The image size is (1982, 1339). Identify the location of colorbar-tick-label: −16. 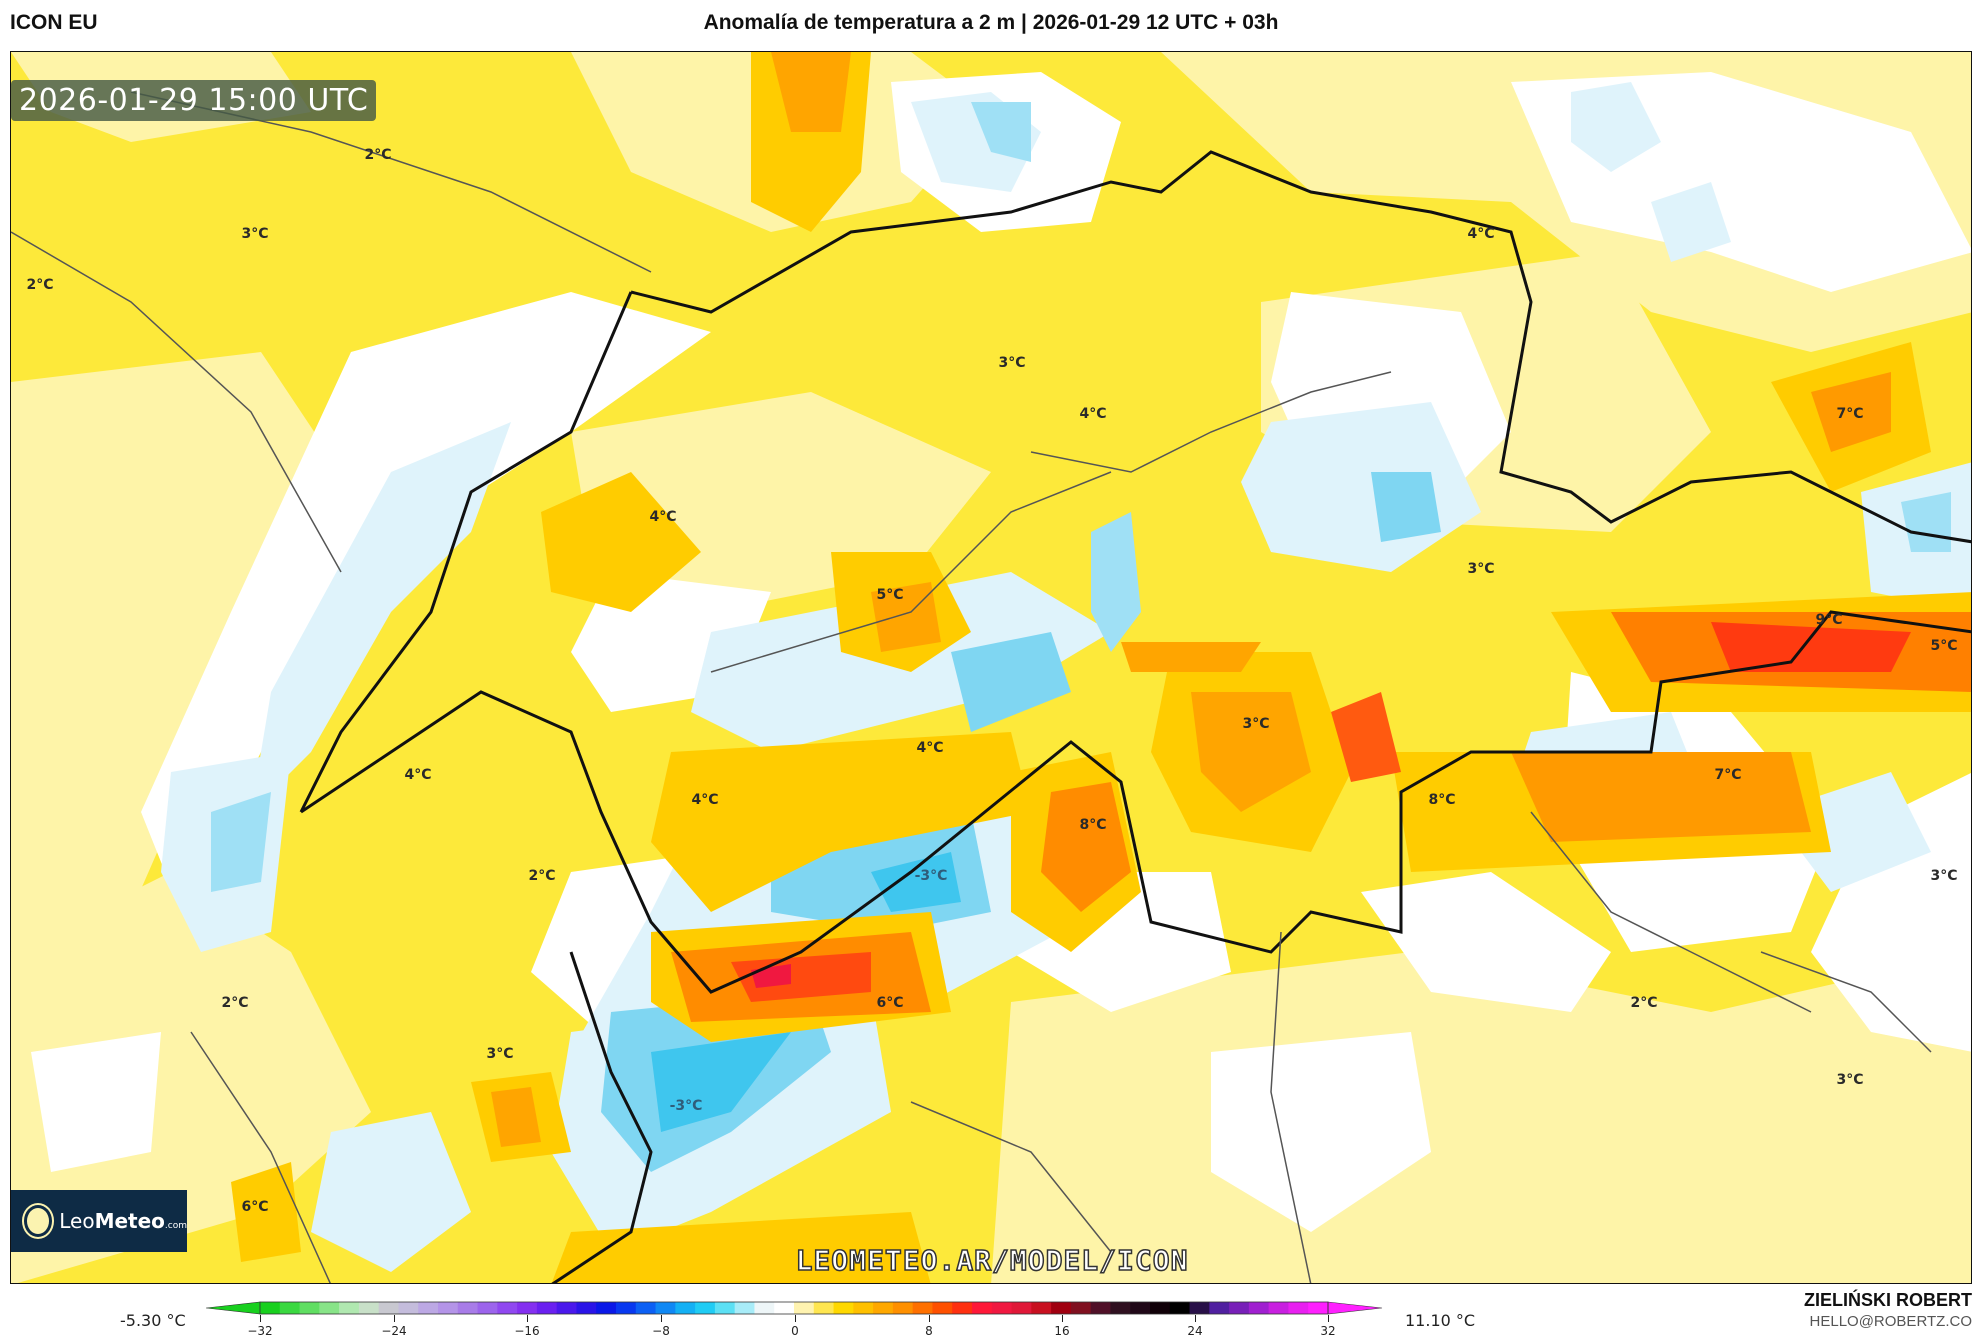
(527, 1331).